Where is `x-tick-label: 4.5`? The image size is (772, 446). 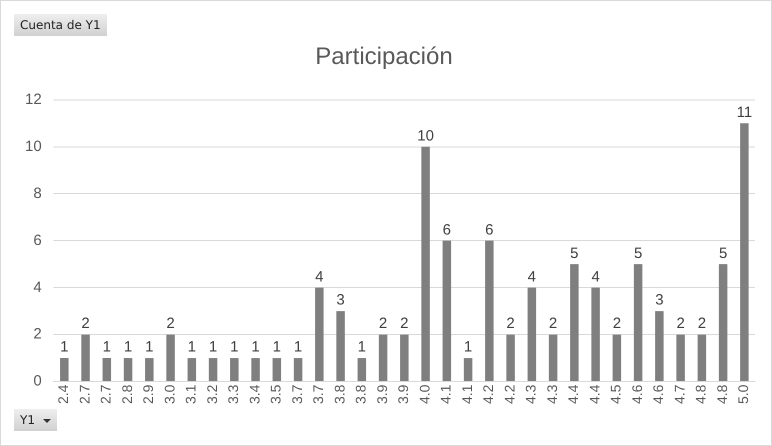
x-tick-label: 4.5 is located at coordinates (616, 394).